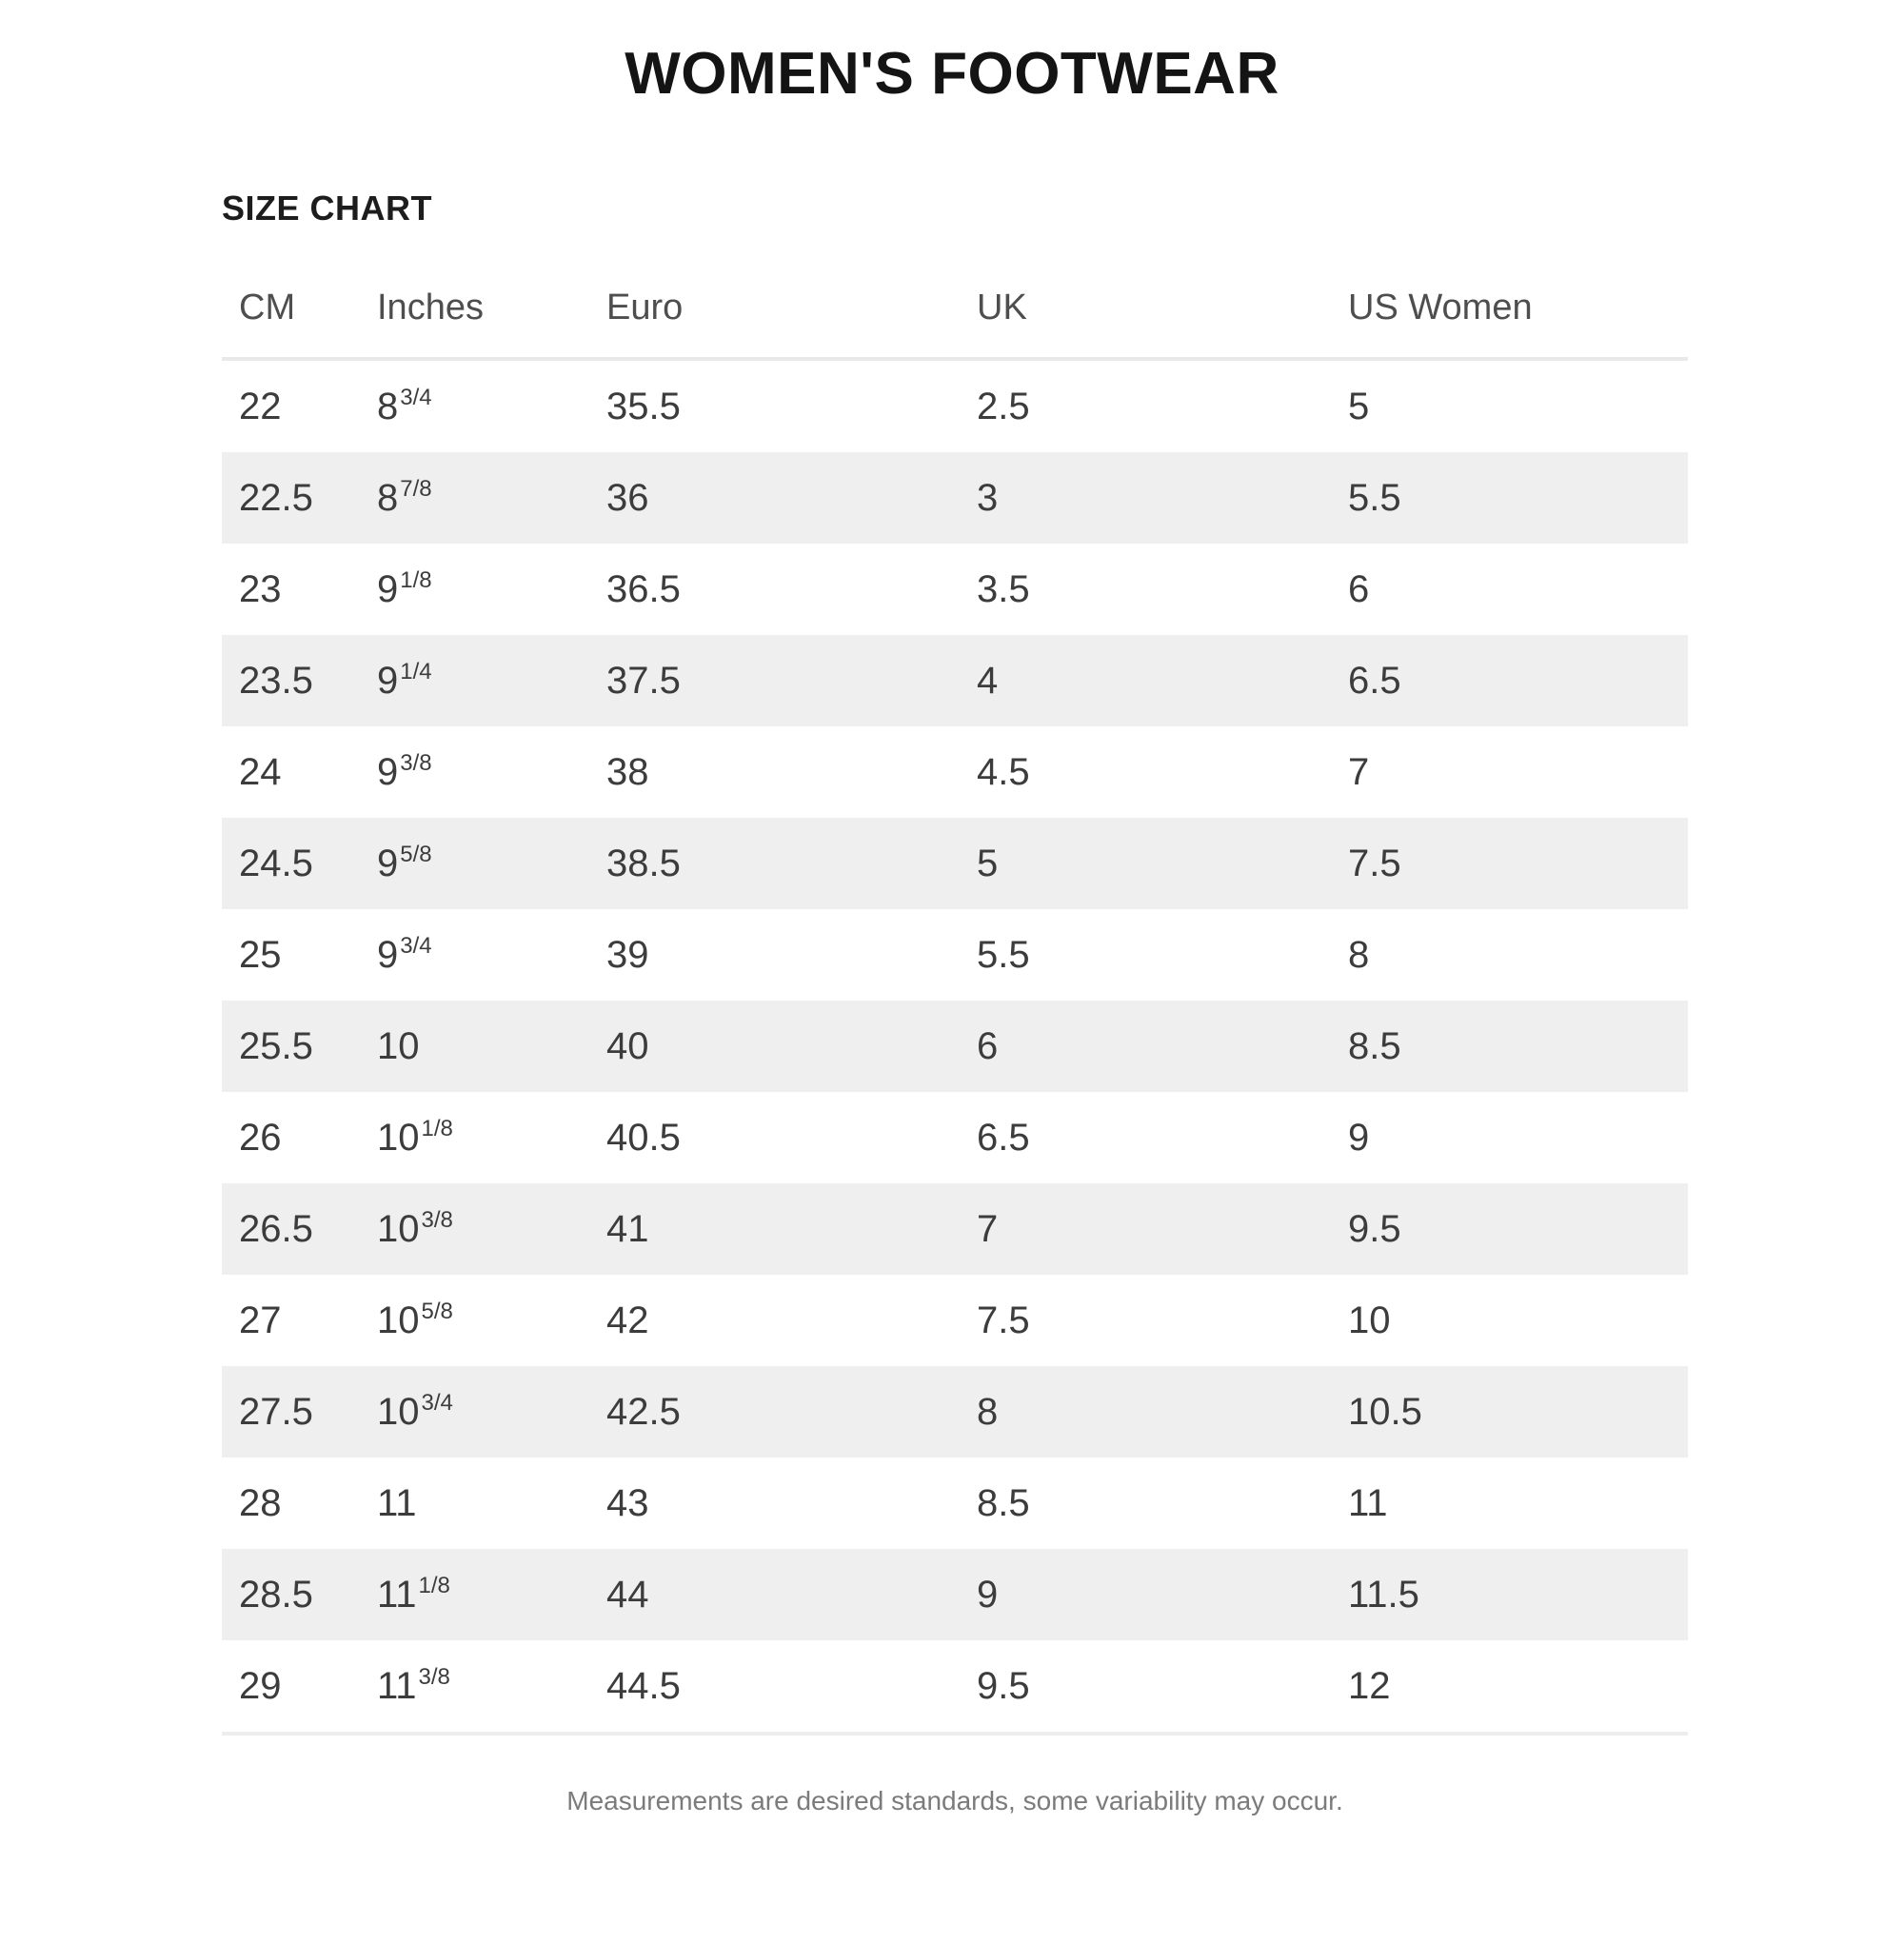 The image size is (1904, 1944). I want to click on us-women-cell: 6.5, so click(1374, 681).